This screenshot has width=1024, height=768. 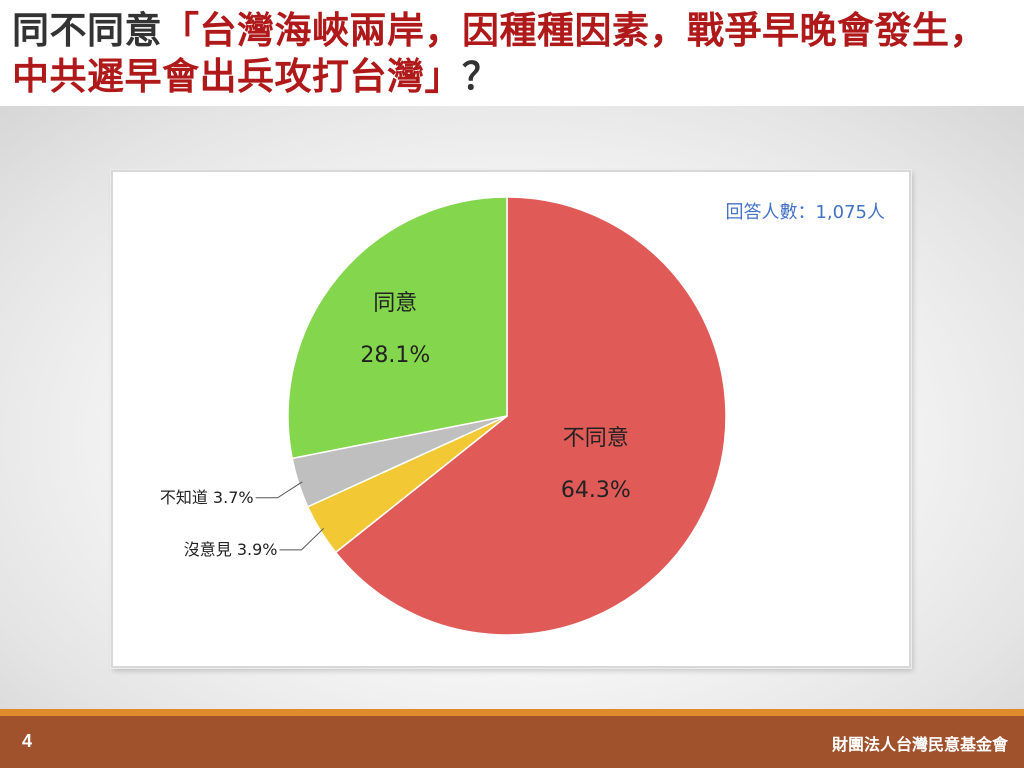 What do you see at coordinates (481, 76) in the screenshot?
I see `title-suffix: ？` at bounding box center [481, 76].